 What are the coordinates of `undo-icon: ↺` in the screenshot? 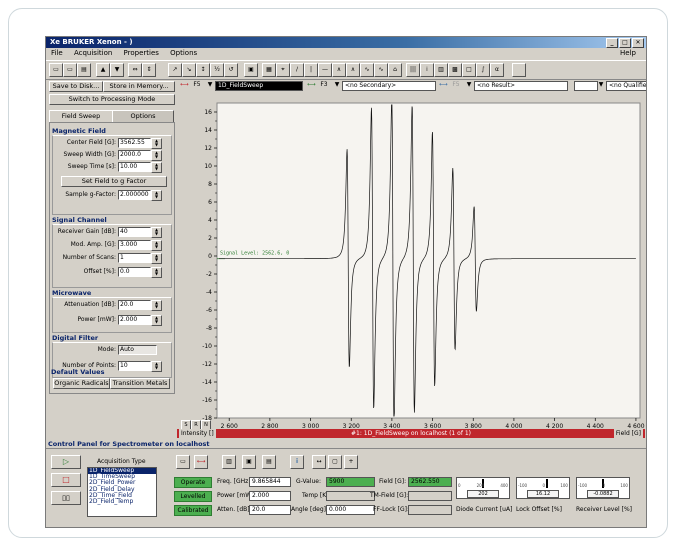 It's located at (231, 70).